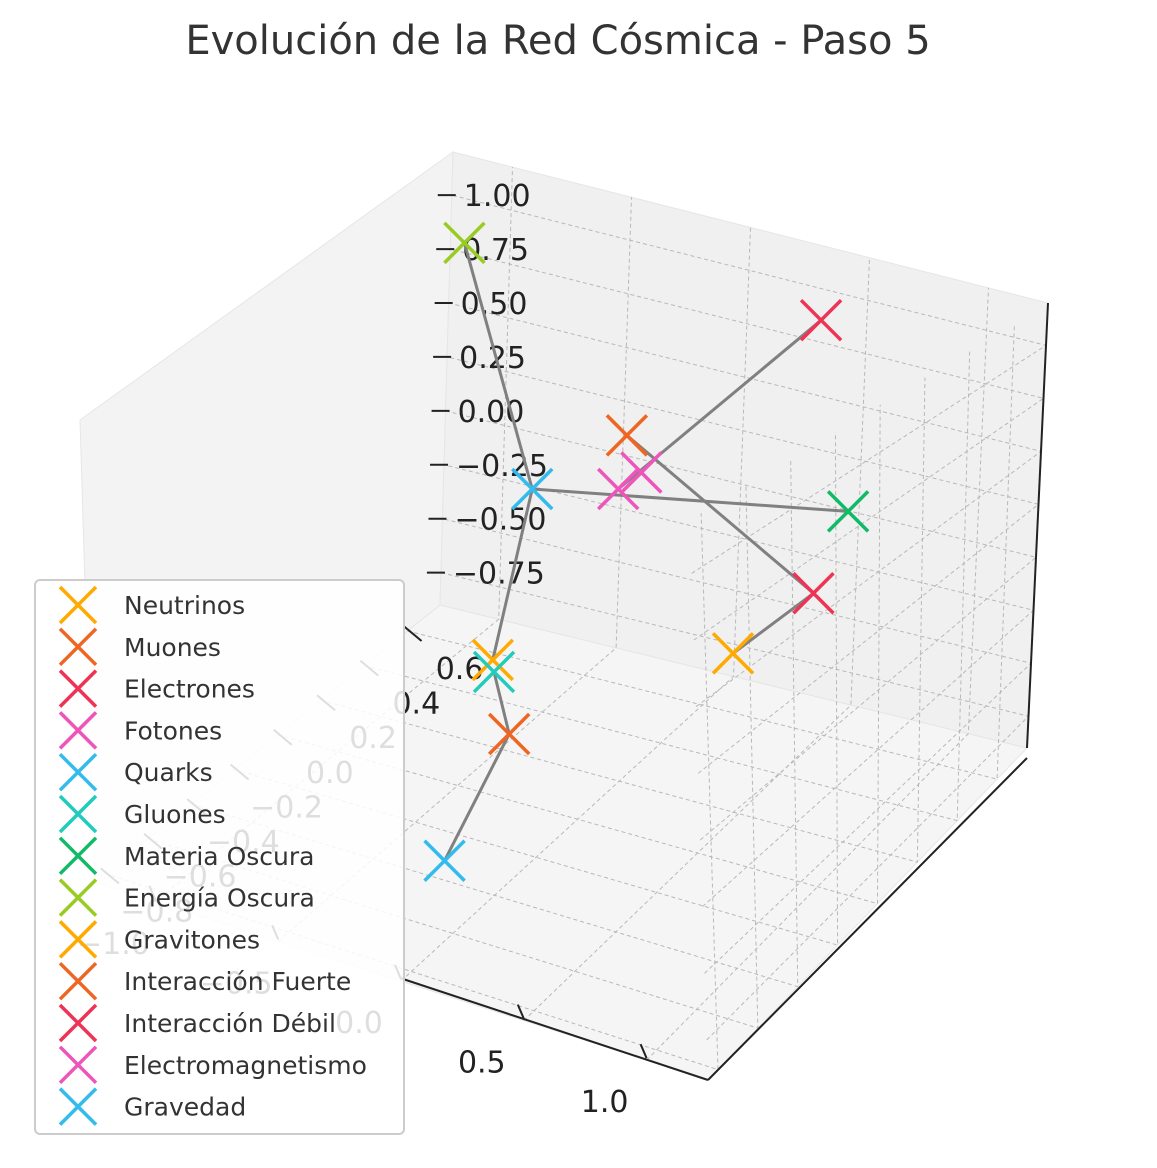 The image size is (1157, 1168). Describe the element at coordinates (219, 898) in the screenshot. I see `legend-label: Energía Oscura` at that location.